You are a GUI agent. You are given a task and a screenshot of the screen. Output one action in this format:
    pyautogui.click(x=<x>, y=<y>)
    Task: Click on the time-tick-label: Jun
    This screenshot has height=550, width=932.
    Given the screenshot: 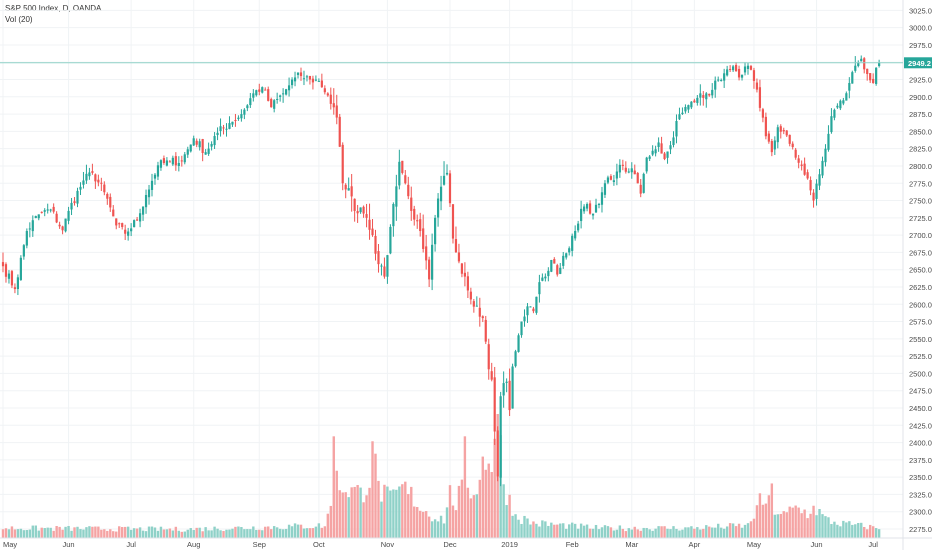 What is the action you would take?
    pyautogui.click(x=816, y=544)
    